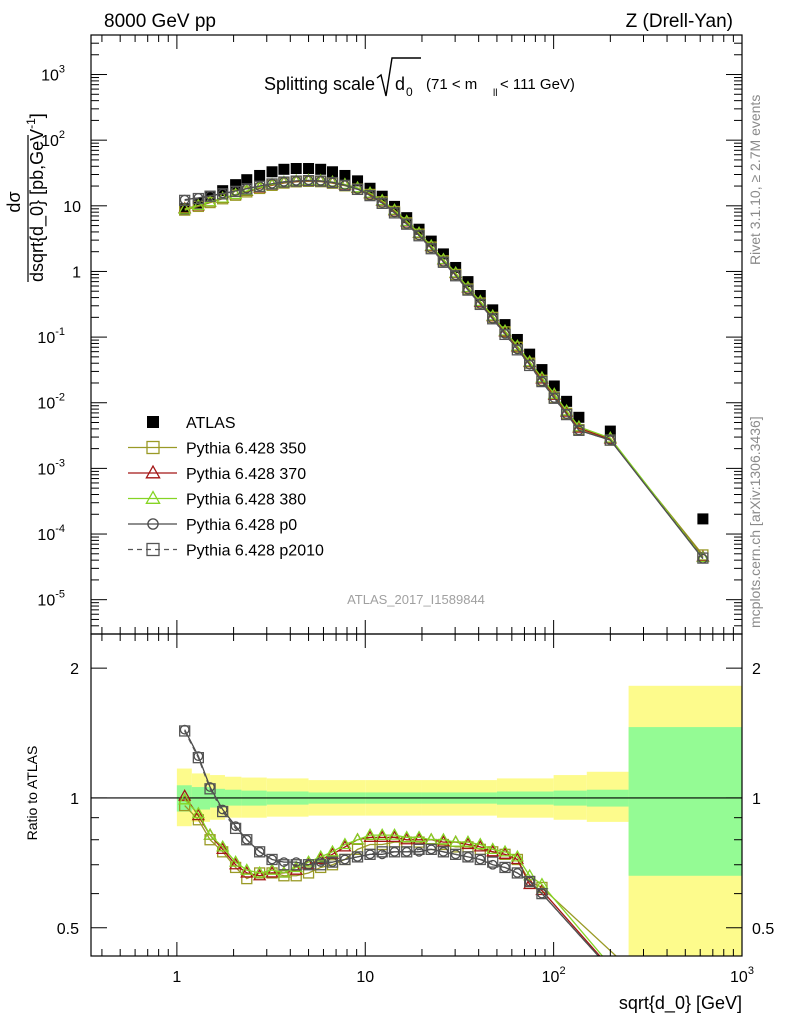  What do you see at coordinates (400, 84) in the screenshot?
I see `plot-title-symbol: d` at bounding box center [400, 84].